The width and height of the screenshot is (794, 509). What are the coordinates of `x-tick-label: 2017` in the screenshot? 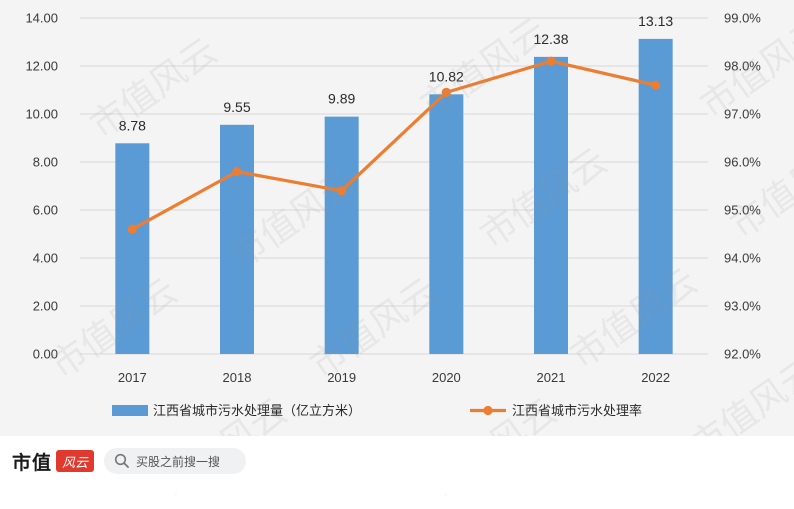 It's located at (132, 377).